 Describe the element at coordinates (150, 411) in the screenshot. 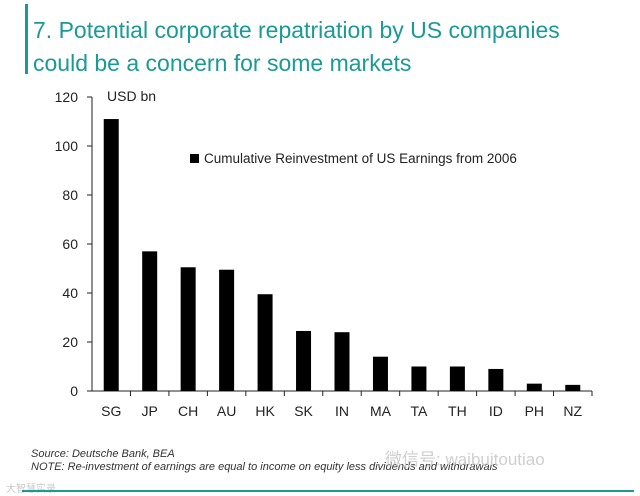

I see `x-tick-label: JP` at that location.